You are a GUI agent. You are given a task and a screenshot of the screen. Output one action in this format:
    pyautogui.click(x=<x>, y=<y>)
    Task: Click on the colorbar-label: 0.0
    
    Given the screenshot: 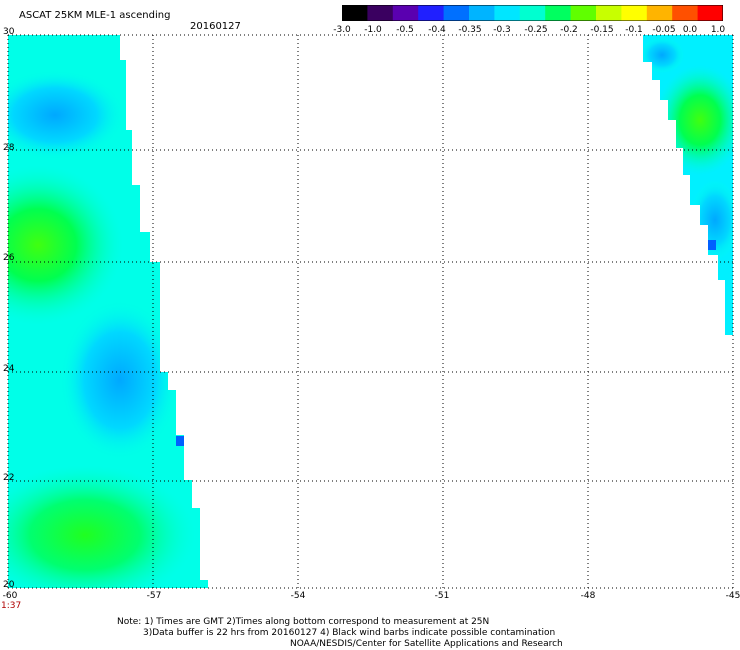 What is the action you would take?
    pyautogui.click(x=690, y=30)
    